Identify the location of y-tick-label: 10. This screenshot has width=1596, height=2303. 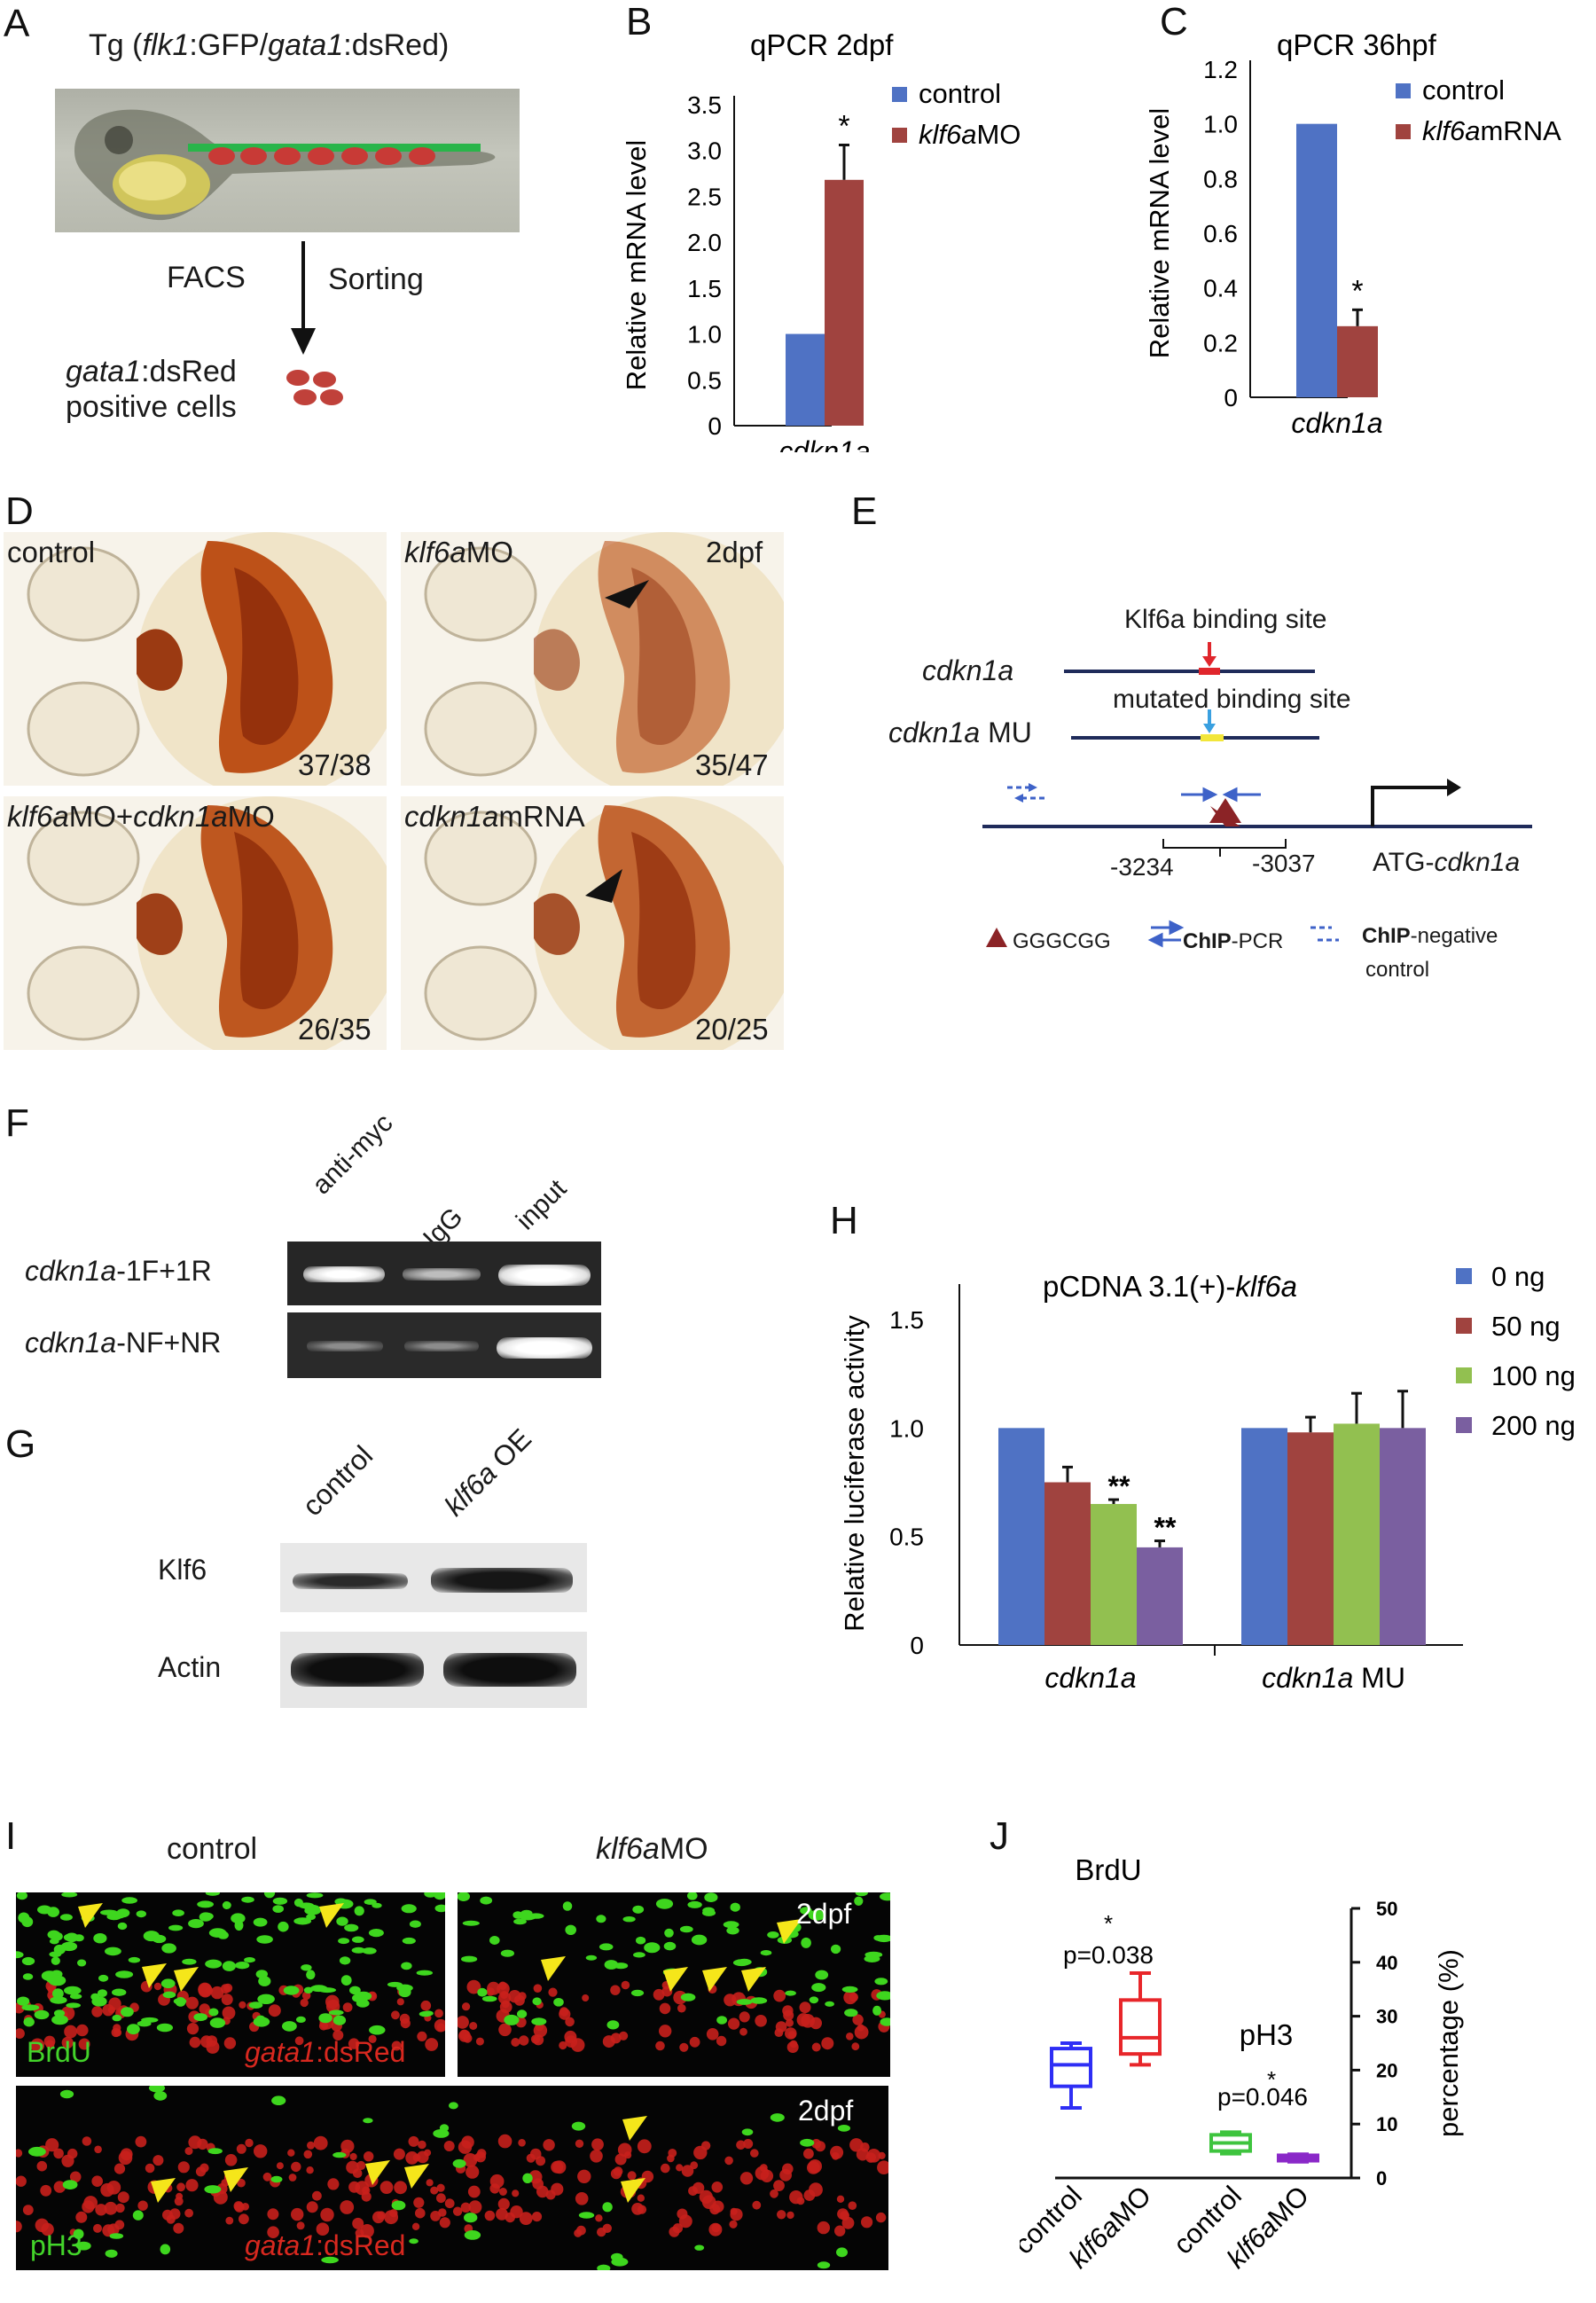
(1386, 2124).